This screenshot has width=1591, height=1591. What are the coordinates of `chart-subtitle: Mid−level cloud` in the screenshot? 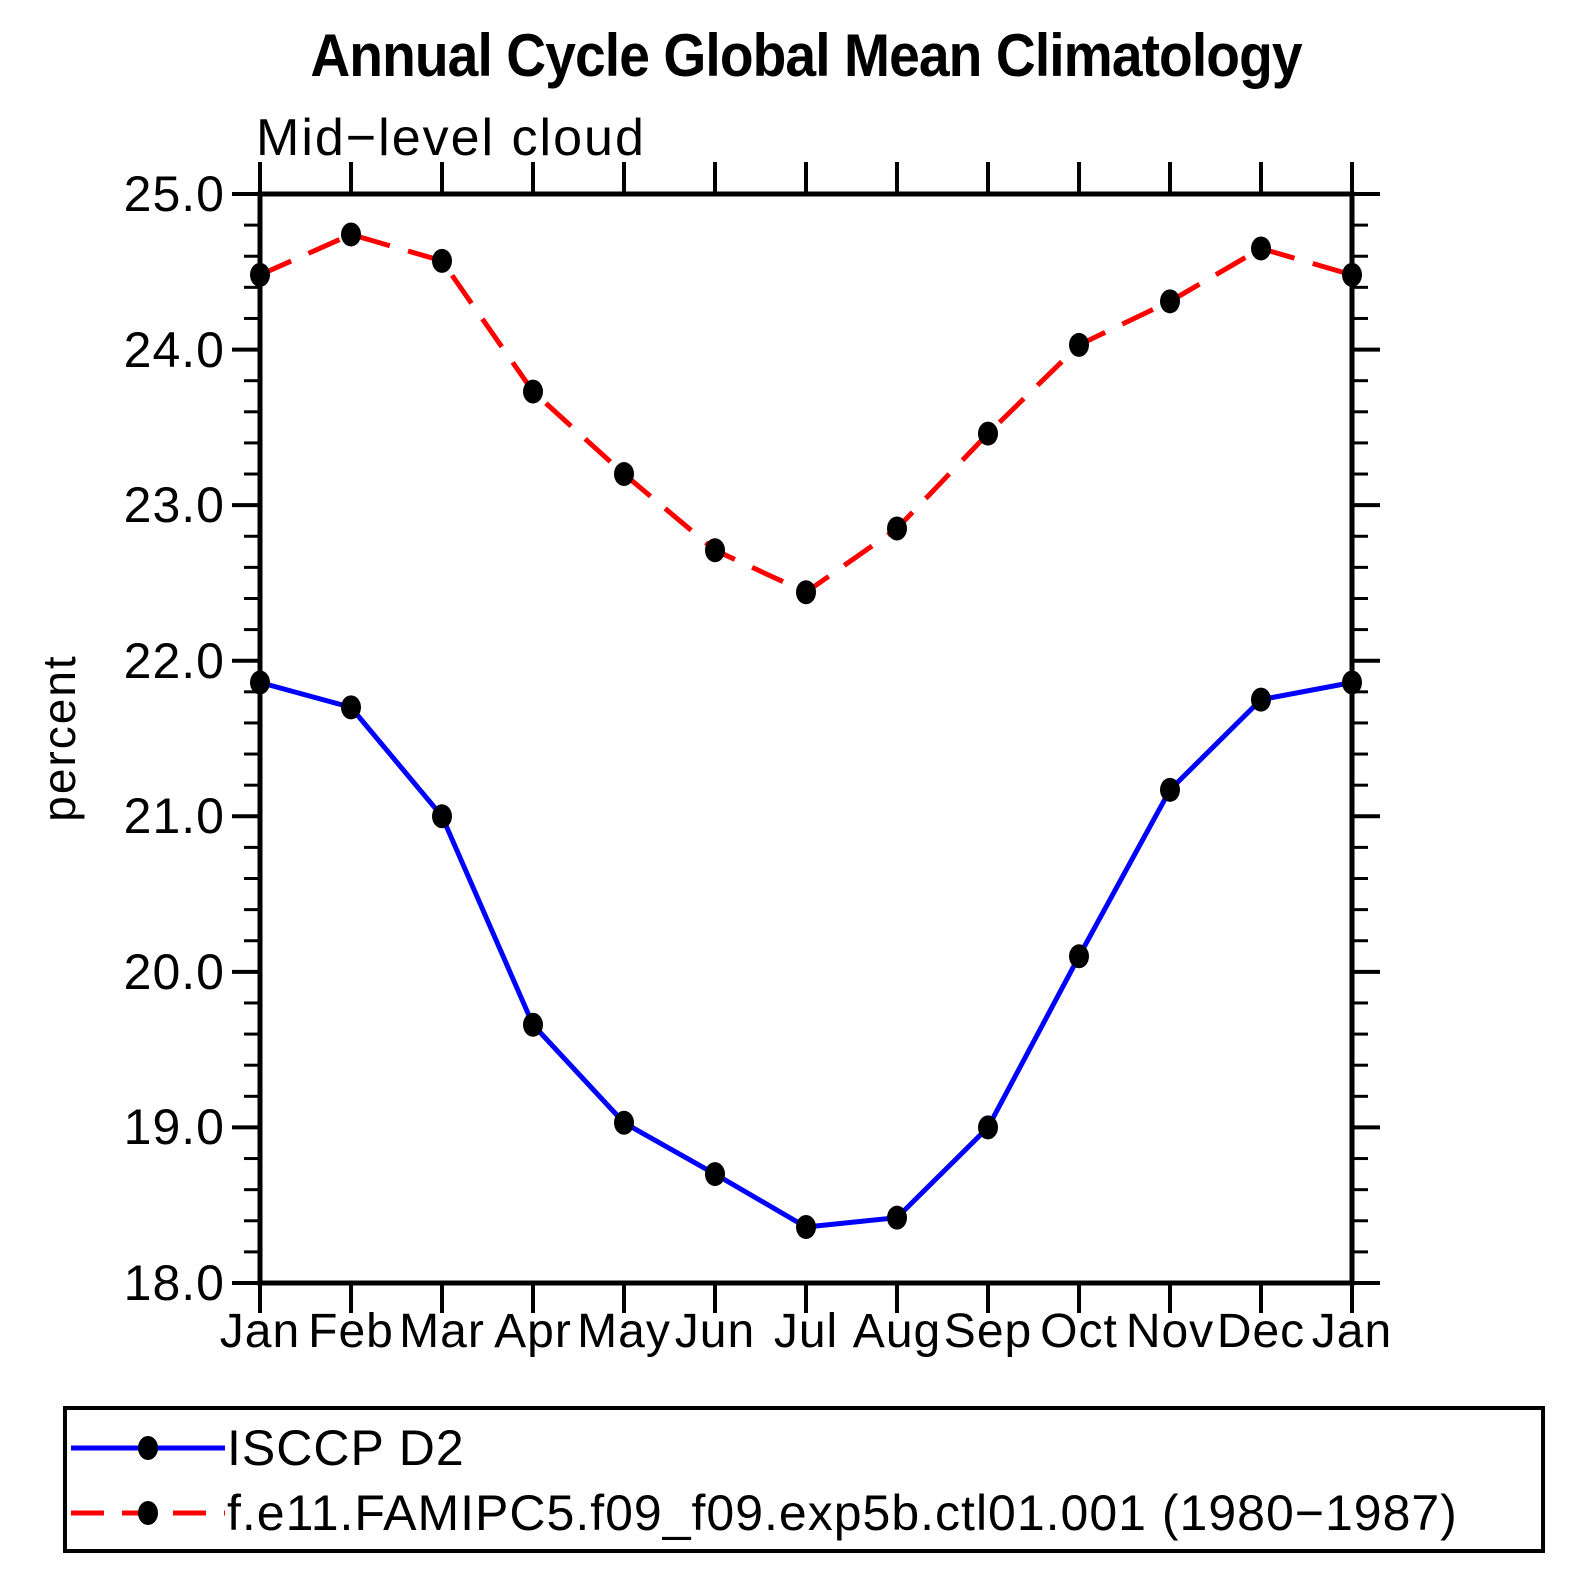 It's located at (451, 138).